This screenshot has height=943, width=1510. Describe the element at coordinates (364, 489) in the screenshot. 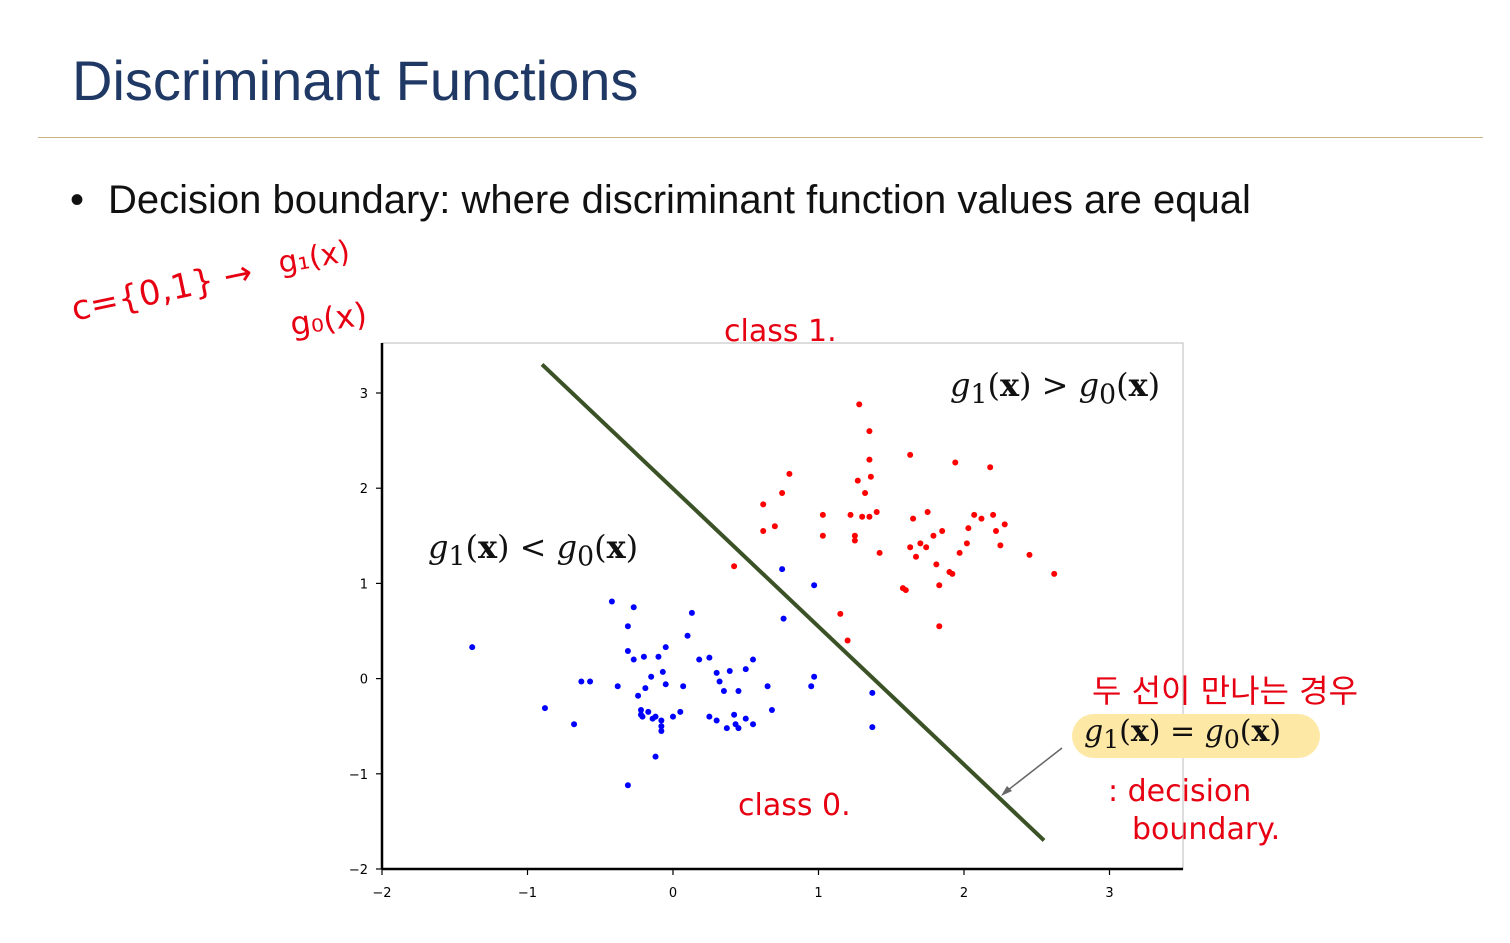

I see `y-tick-label: 2` at that location.